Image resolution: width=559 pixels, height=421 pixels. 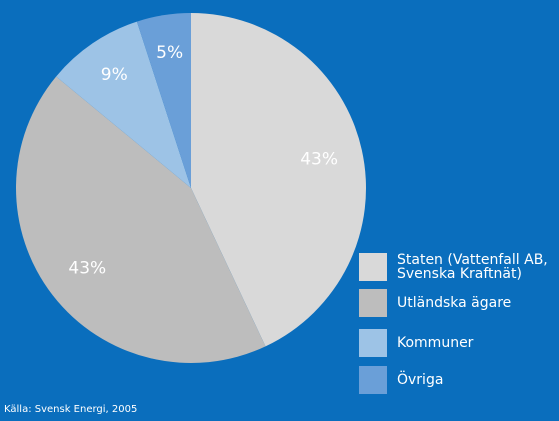 What do you see at coordinates (71, 409) in the screenshot?
I see `source: Källa: Svensk Energi, 2005` at bounding box center [71, 409].